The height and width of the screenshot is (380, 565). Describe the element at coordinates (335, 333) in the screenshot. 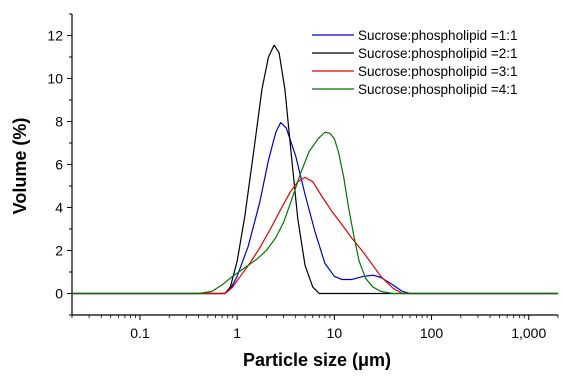

I see `x-tick-label: 10` at that location.